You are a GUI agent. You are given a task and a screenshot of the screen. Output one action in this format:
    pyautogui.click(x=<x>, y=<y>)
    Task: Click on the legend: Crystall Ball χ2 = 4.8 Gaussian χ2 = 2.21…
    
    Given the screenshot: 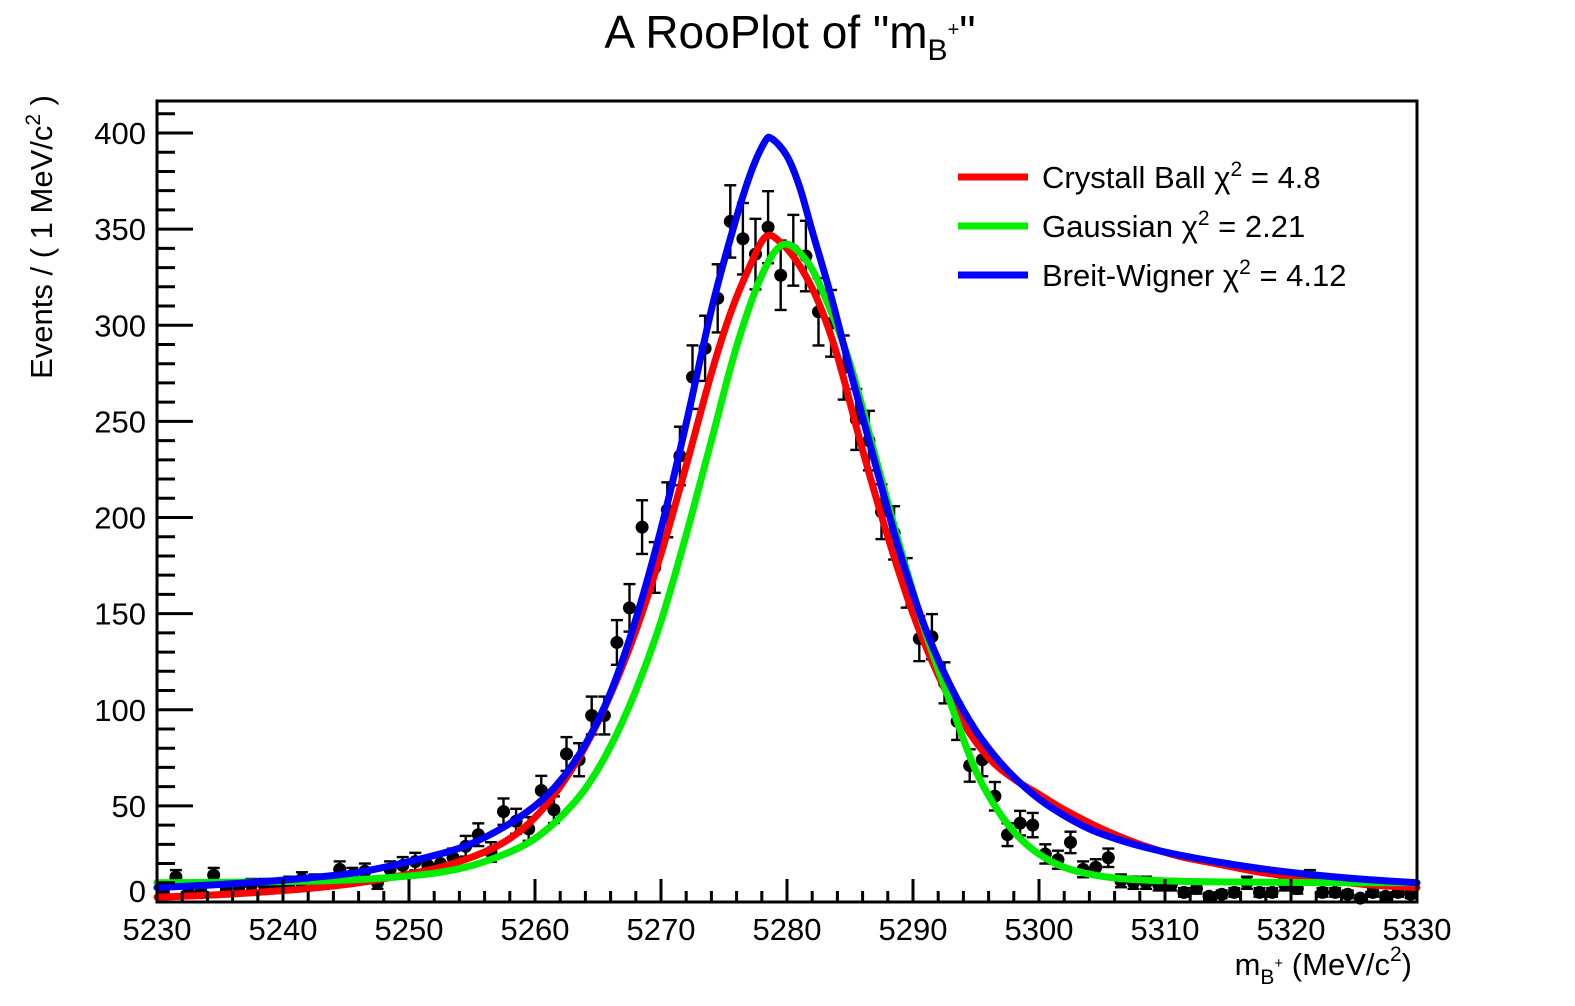 What is the action you would take?
    pyautogui.click(x=1152, y=225)
    